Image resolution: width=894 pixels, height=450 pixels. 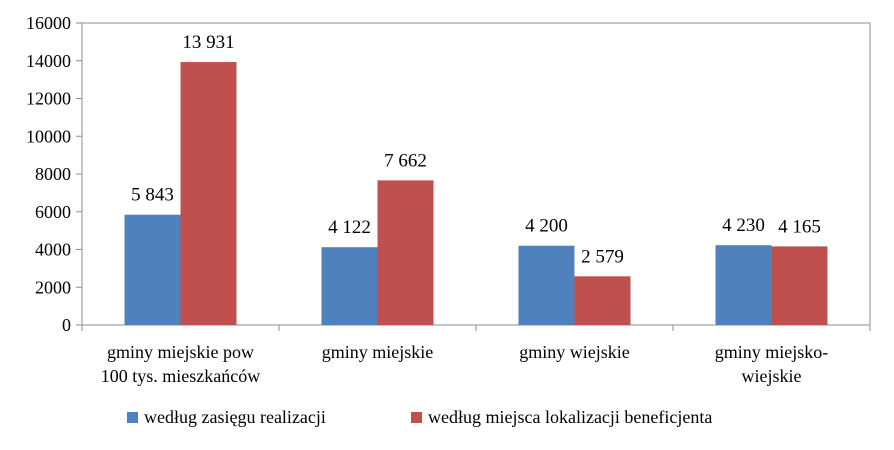 I want to click on data-label: 13 931, so click(x=208, y=42).